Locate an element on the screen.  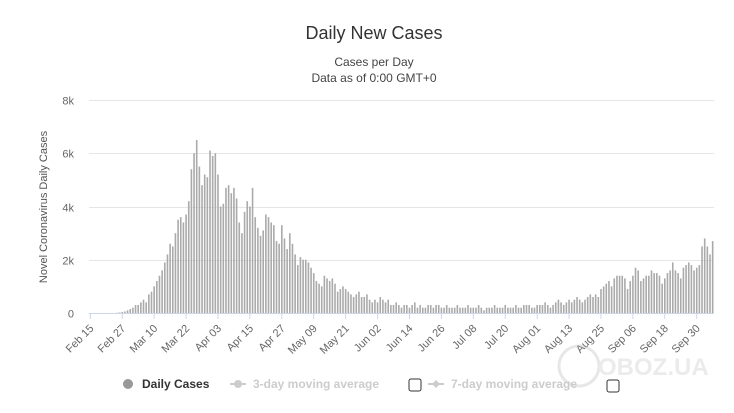
legend-item-3-day-average: 3-day moving average is located at coordinates (304, 384).